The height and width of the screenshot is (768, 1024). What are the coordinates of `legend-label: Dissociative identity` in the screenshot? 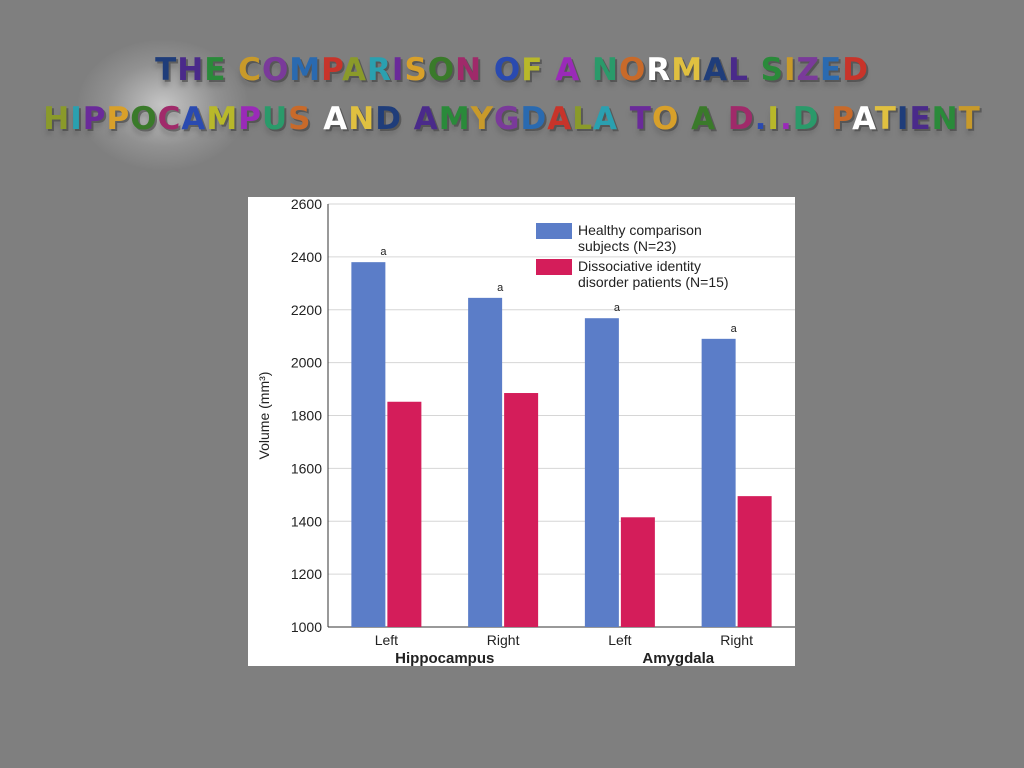 It's located at (639, 266).